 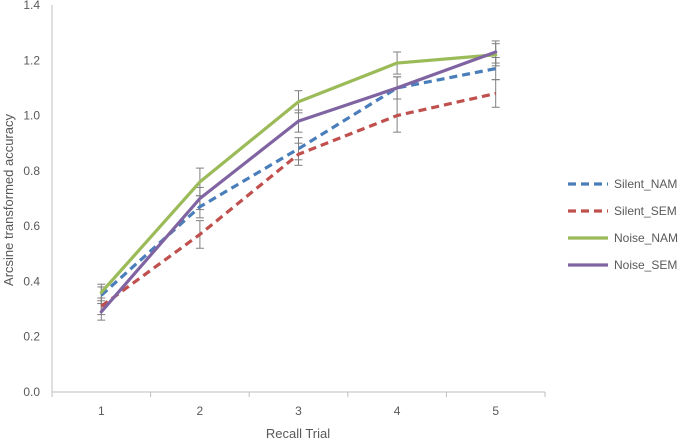 I want to click on y-tick-label: 0.4, so click(x=31, y=281).